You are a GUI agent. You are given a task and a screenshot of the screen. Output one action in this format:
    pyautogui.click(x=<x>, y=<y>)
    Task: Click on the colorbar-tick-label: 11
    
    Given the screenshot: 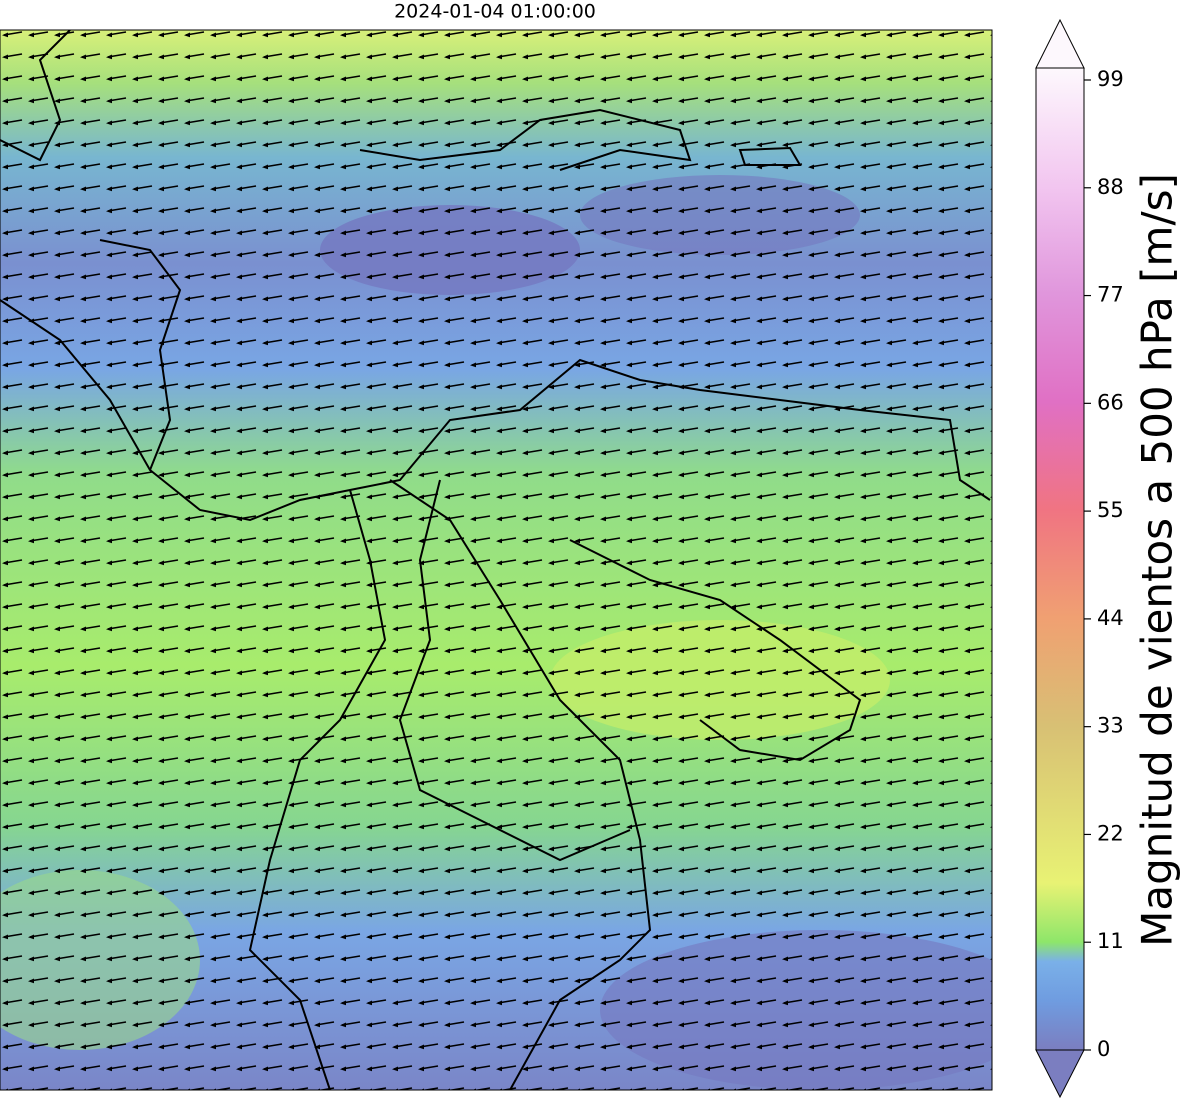 What is the action you would take?
    pyautogui.click(x=1110, y=941)
    